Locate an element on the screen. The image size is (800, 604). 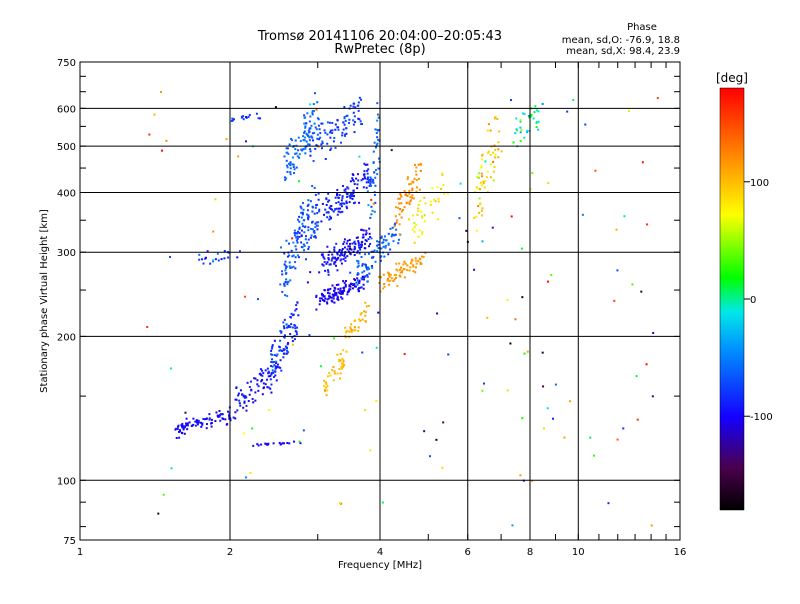
x-axis-label: Frequency [MHz] is located at coordinates (380, 565).